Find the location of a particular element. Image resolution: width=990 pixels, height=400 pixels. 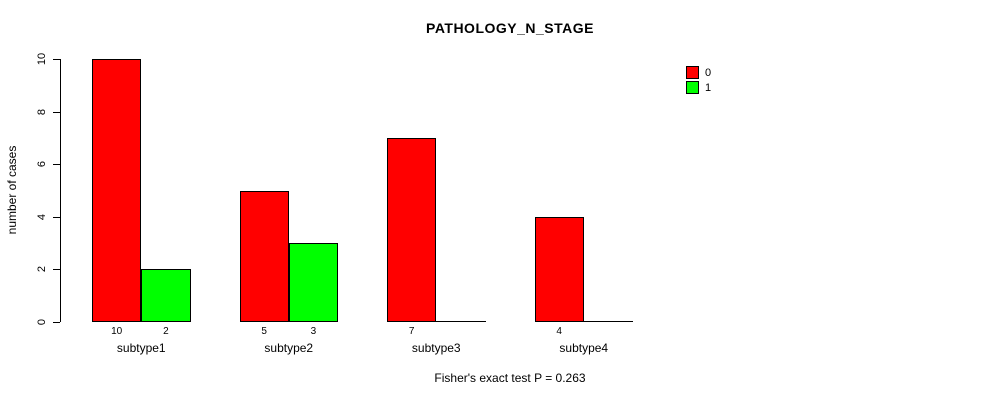

fisher-test-annotation: Fisher's exact test P = 0.263 is located at coordinates (510, 378).